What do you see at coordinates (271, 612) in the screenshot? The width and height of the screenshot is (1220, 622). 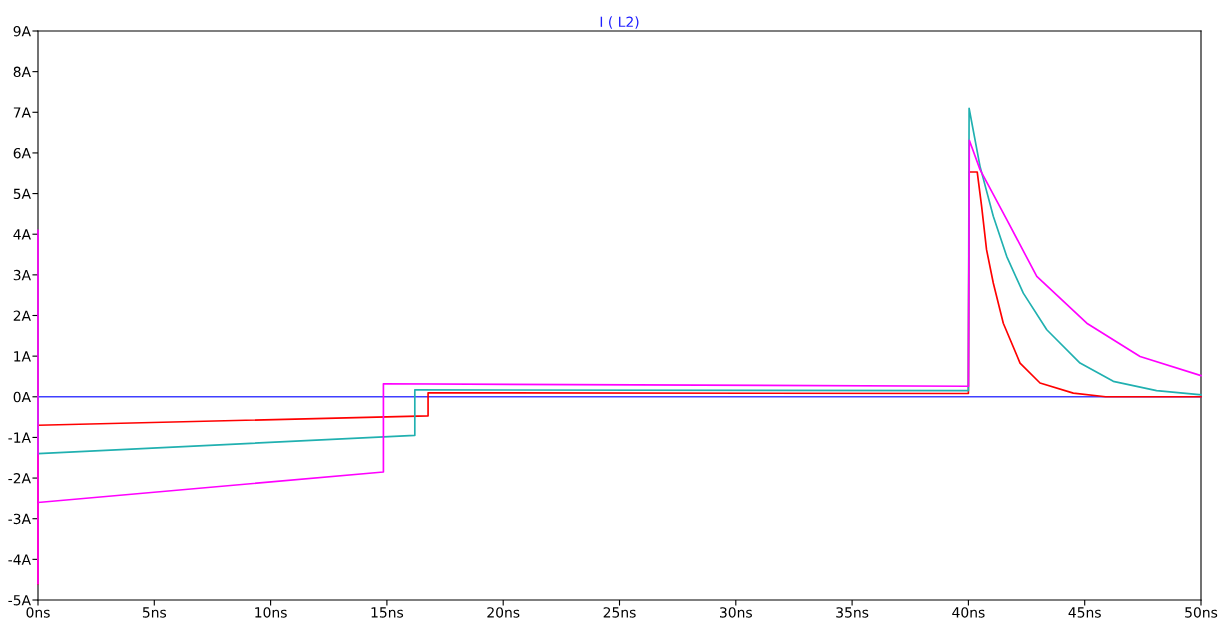 I see `x-tick-label: 10ns` at bounding box center [271, 612].